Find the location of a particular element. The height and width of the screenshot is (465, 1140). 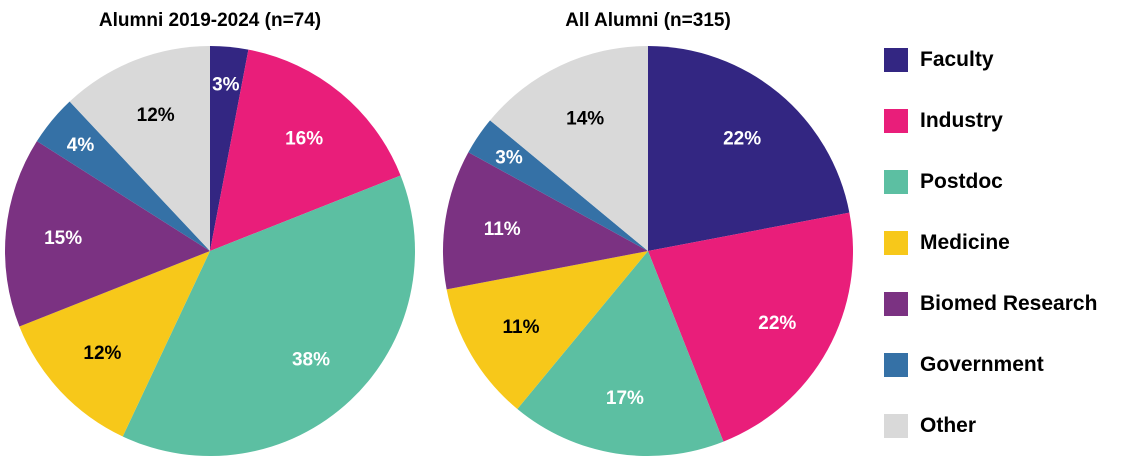

slice-label-biomed-research: 15% is located at coordinates (63, 238).